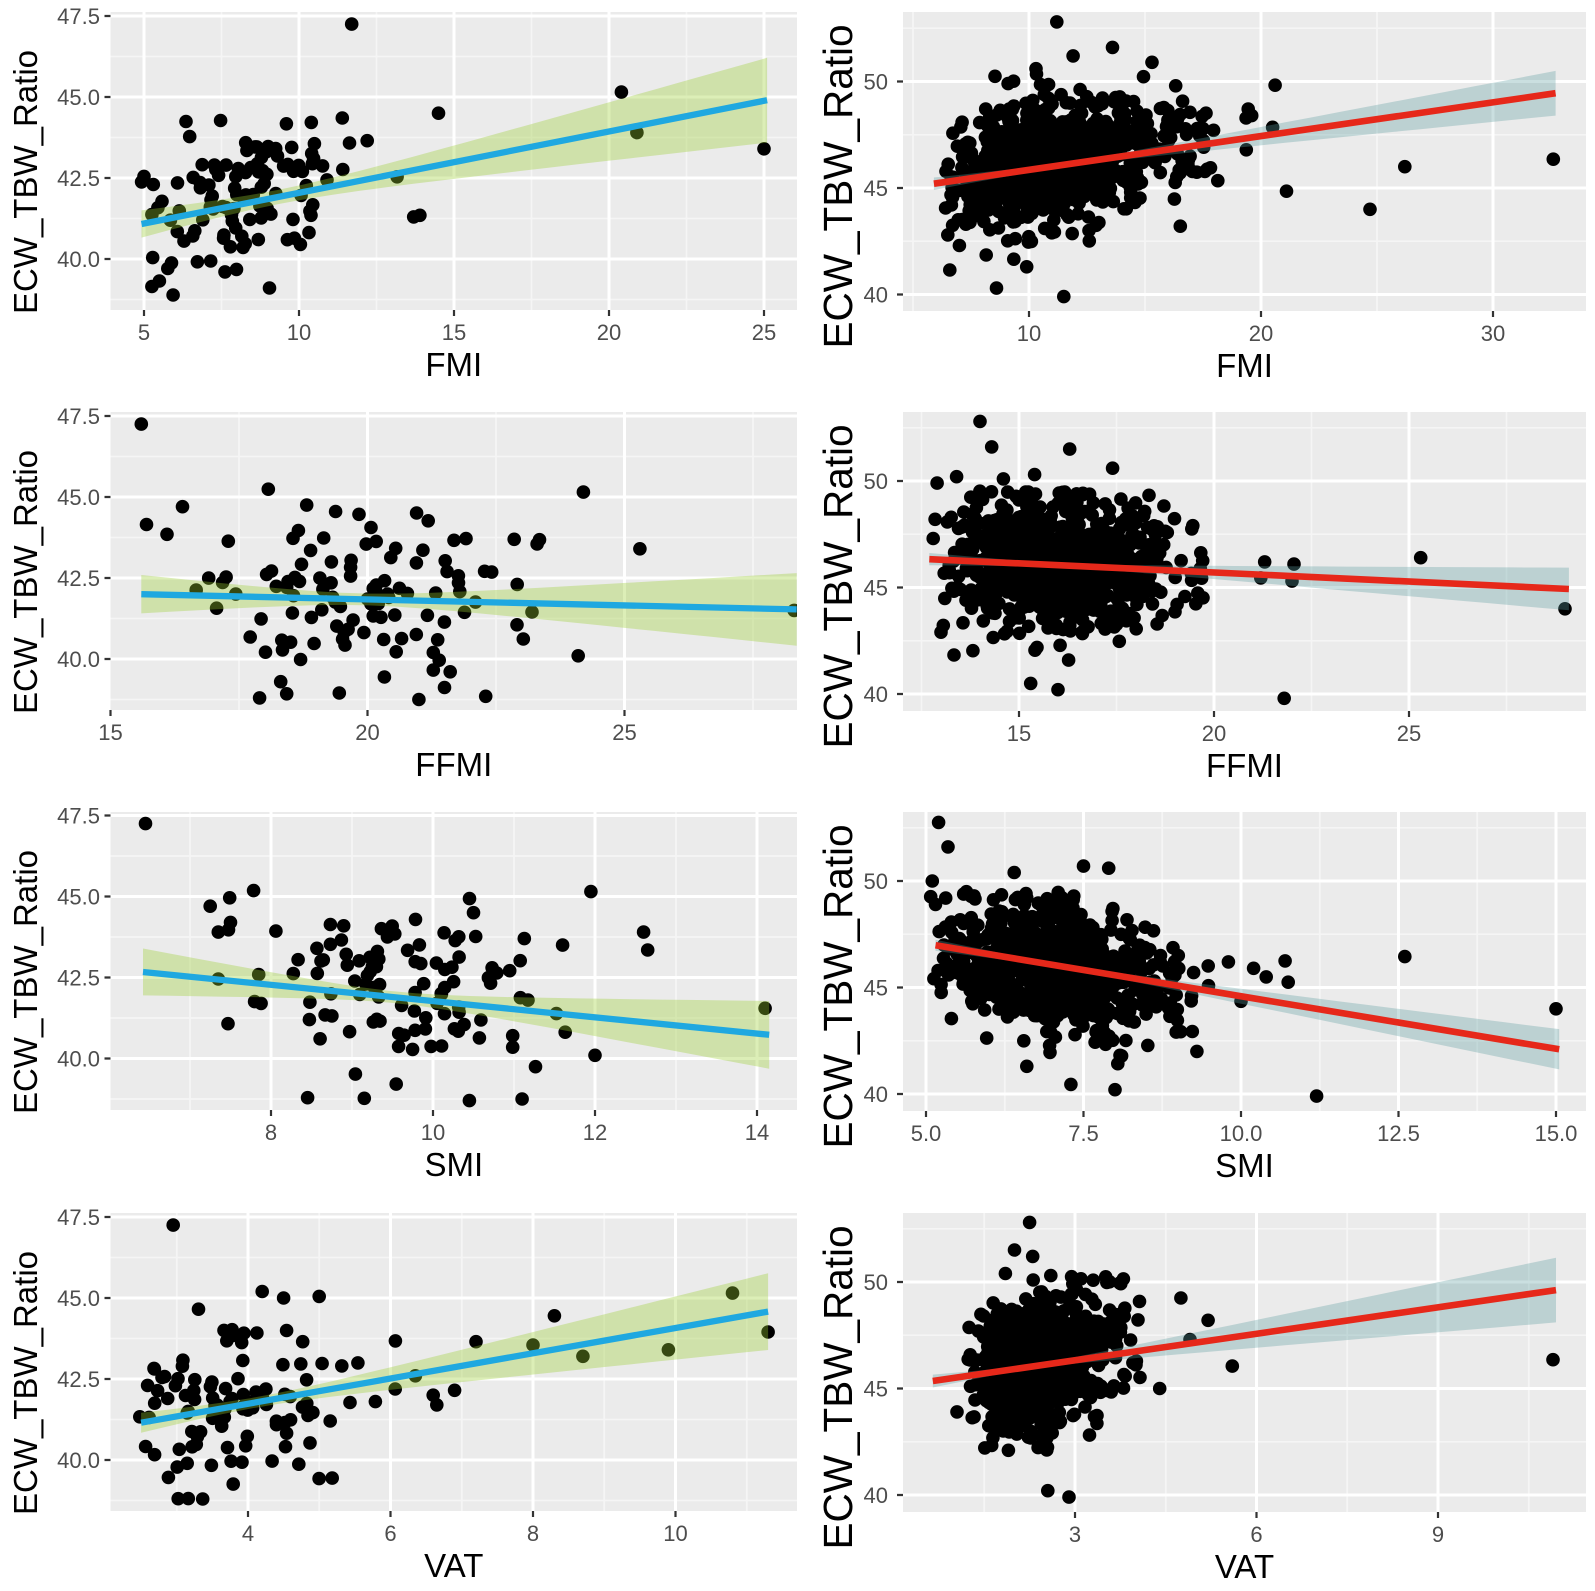 This screenshot has height=1591, width=1595. Describe the element at coordinates (1398, 1133) in the screenshot. I see `svg-text: 12.5` at that location.